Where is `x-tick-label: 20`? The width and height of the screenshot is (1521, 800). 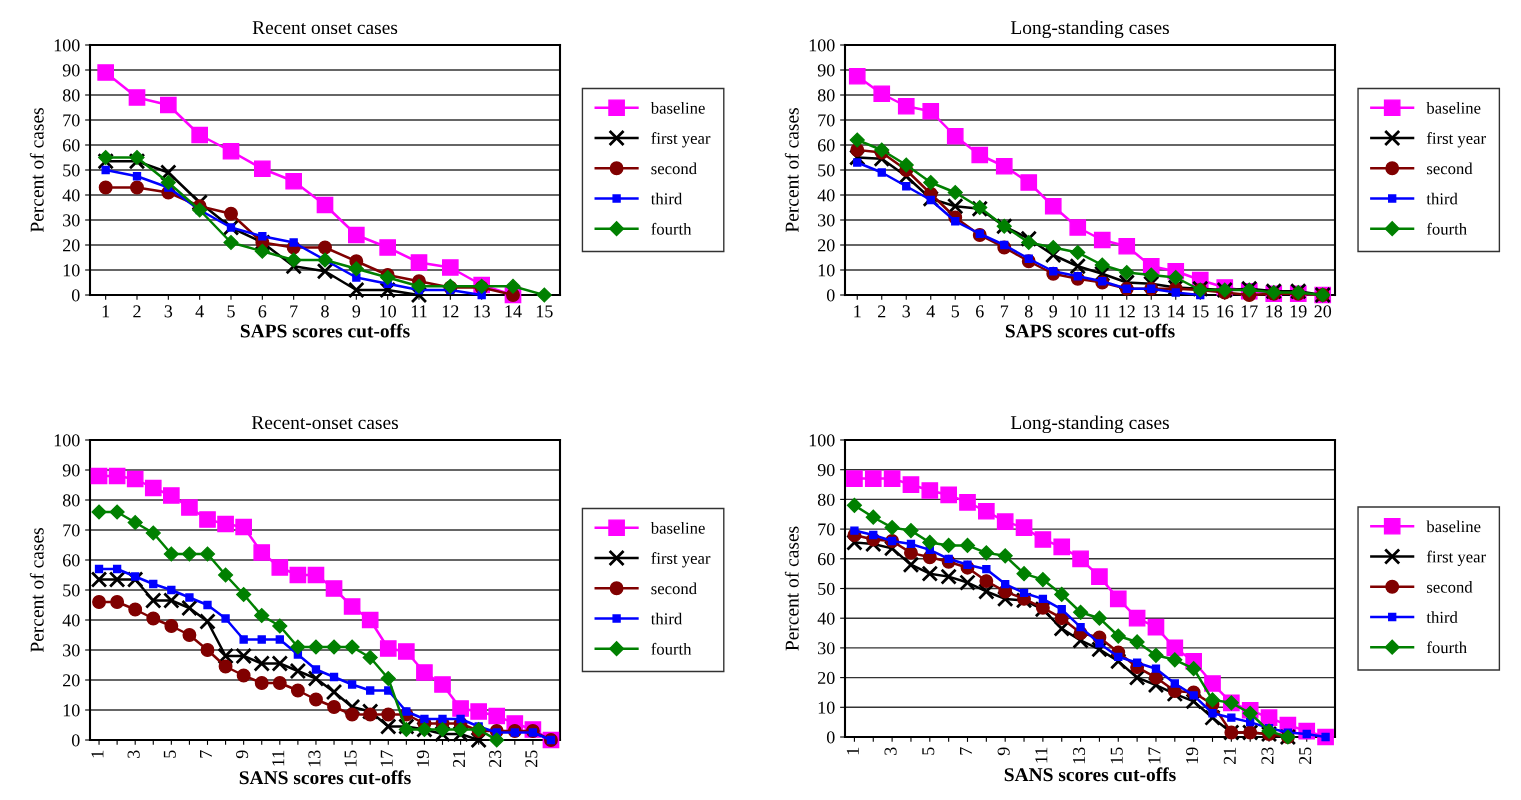 x-tick-label: 20 is located at coordinates (1323, 311).